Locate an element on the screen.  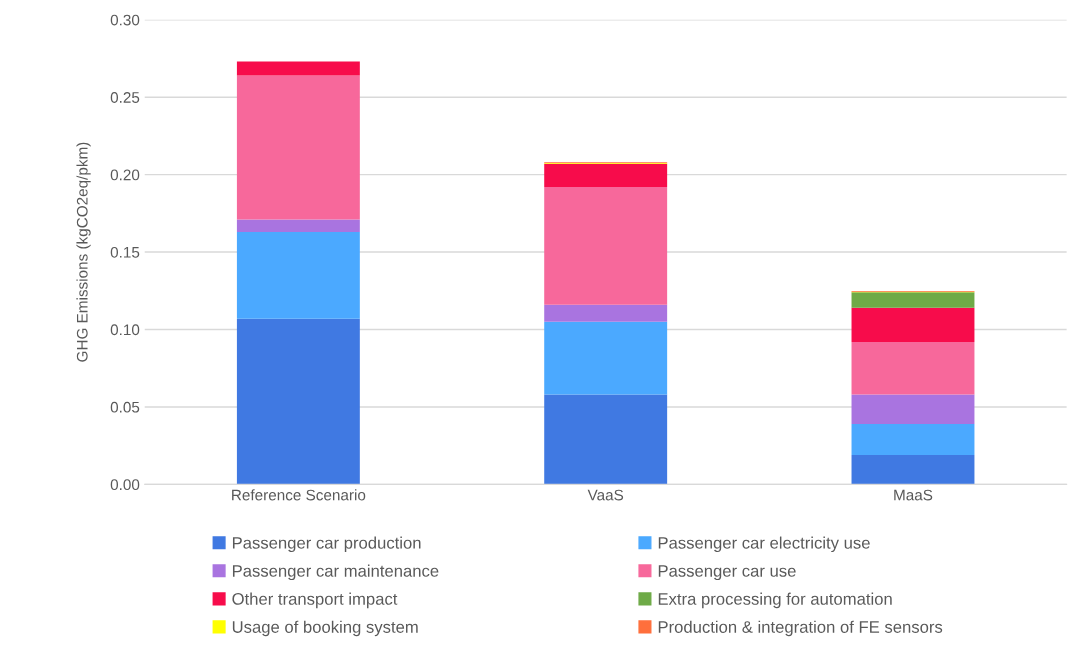
legend-label: Extra processing for automation is located at coordinates (775, 600).